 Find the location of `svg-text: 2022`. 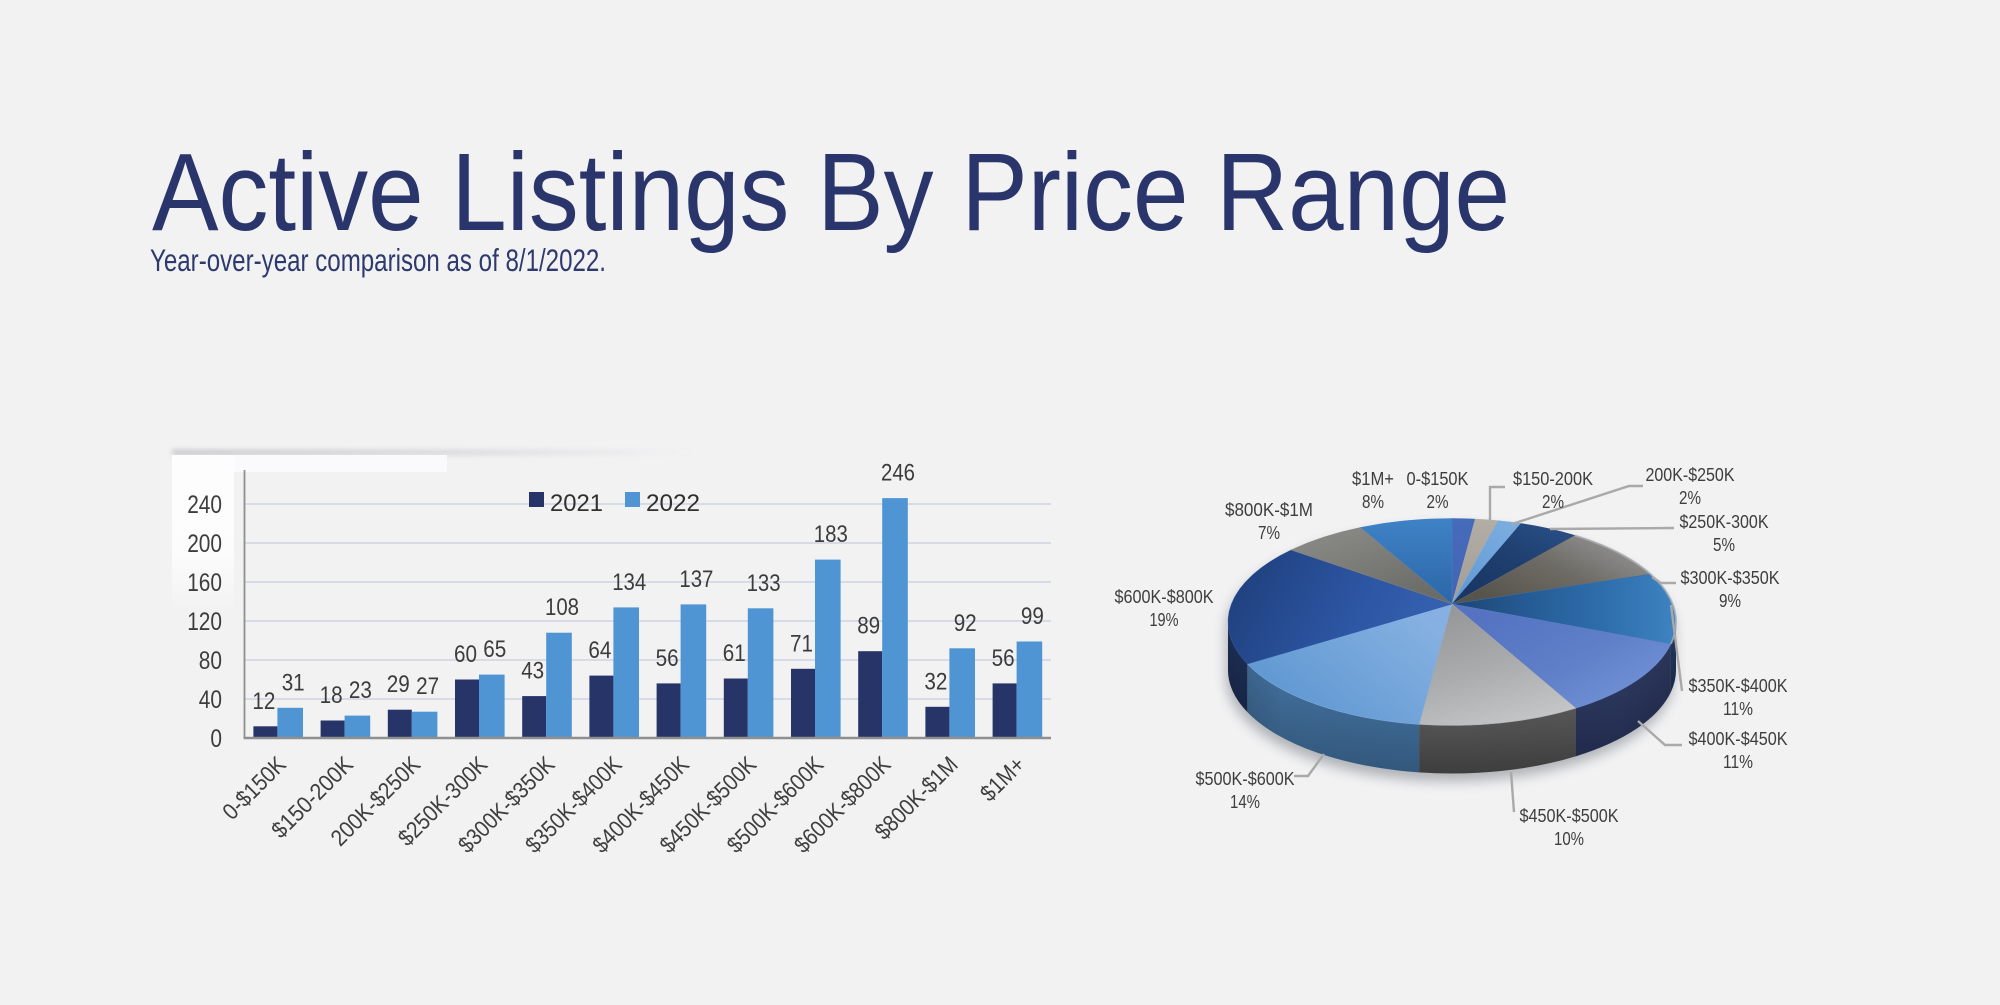

svg-text: 2022 is located at coordinates (673, 503).